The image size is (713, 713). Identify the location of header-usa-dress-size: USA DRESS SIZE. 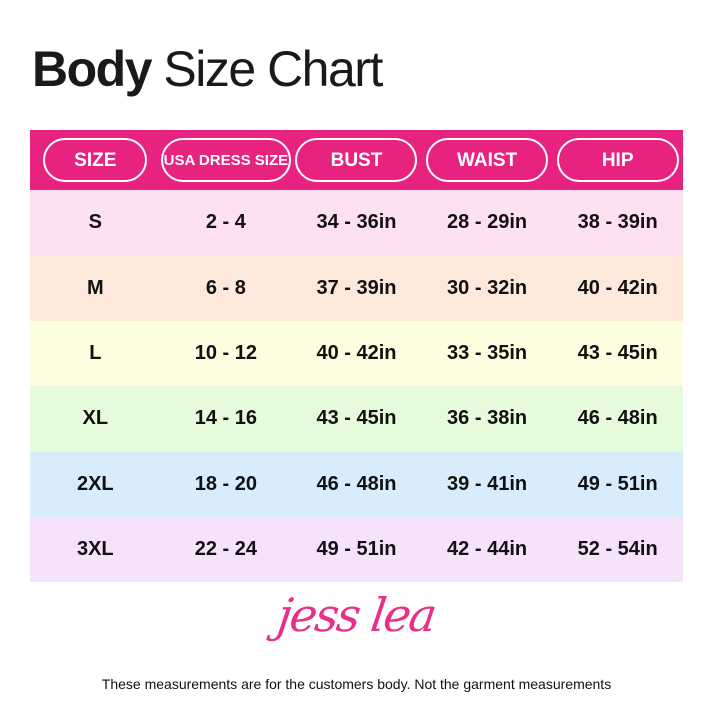
(226, 160).